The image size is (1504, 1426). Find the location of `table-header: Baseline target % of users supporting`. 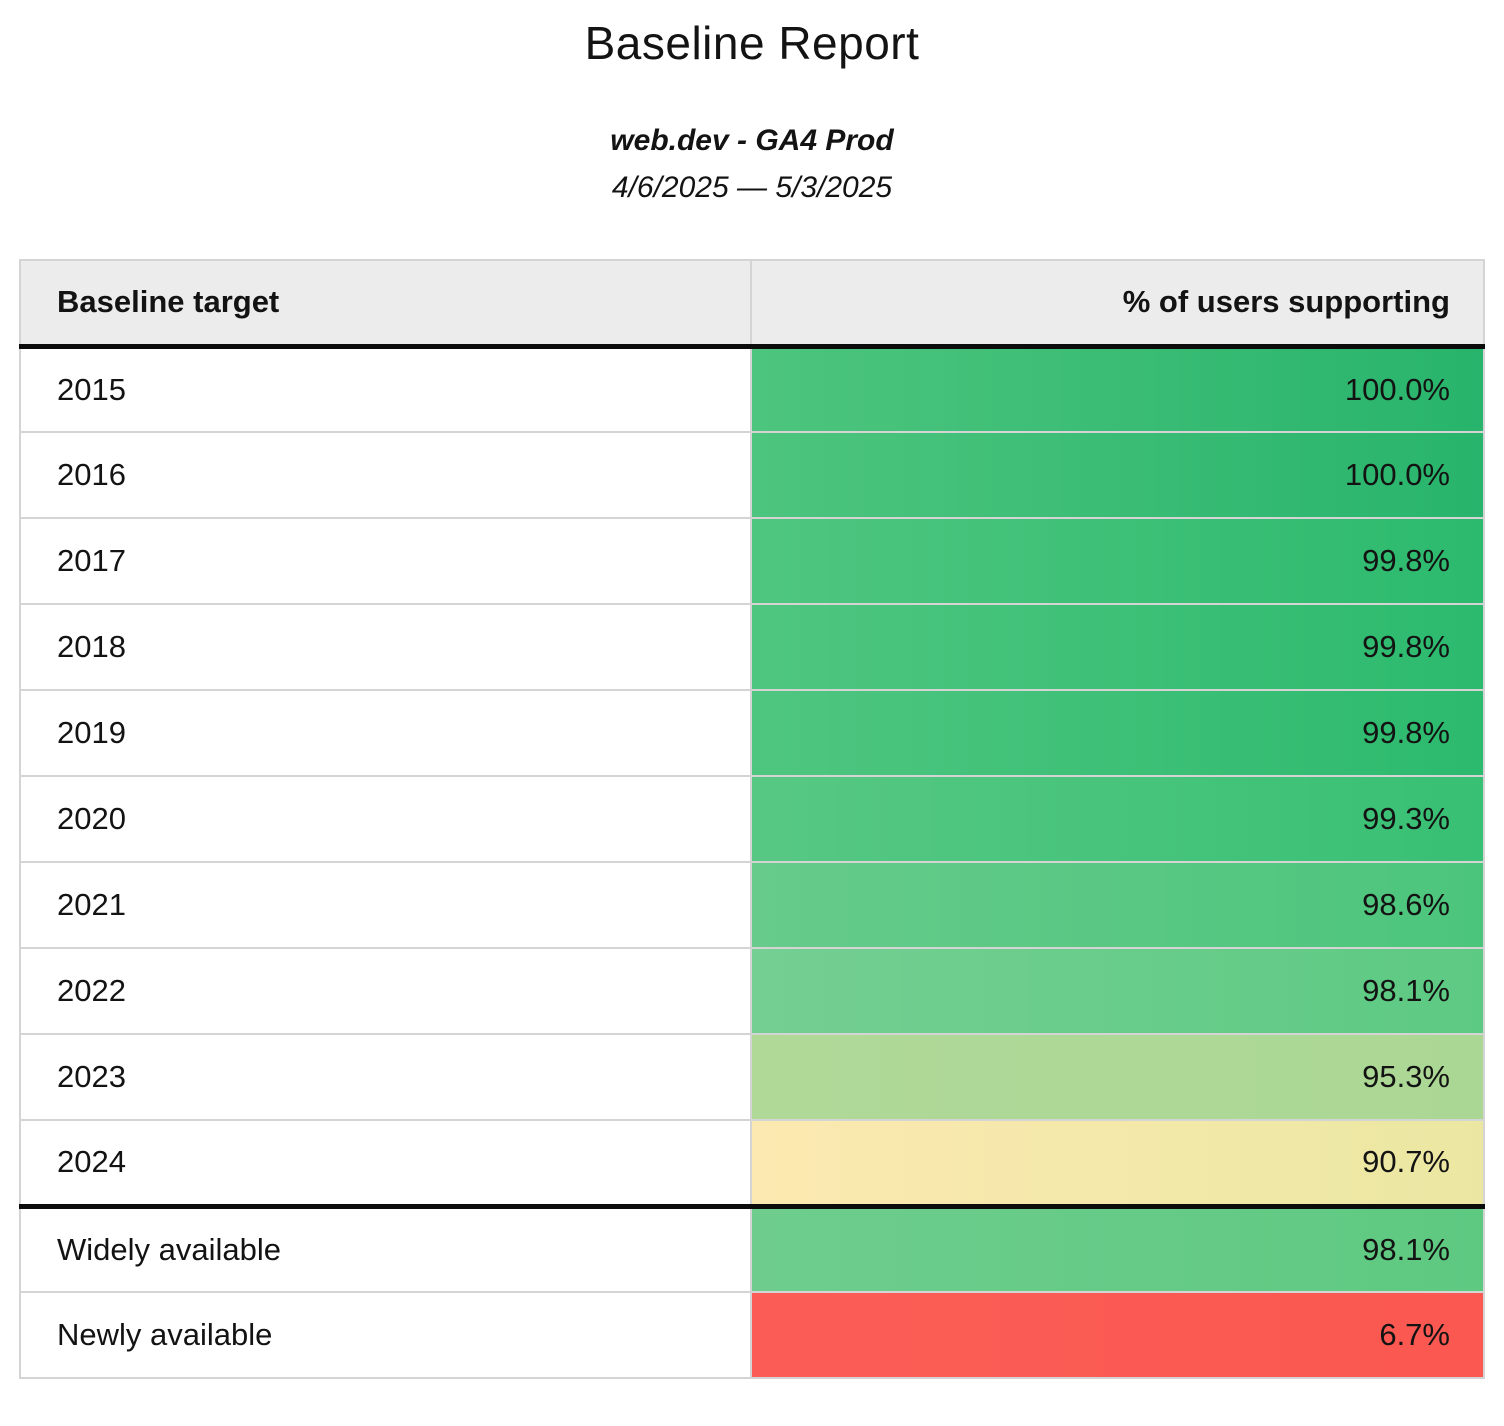

table-header: Baseline target % of users supporting is located at coordinates (752, 304).